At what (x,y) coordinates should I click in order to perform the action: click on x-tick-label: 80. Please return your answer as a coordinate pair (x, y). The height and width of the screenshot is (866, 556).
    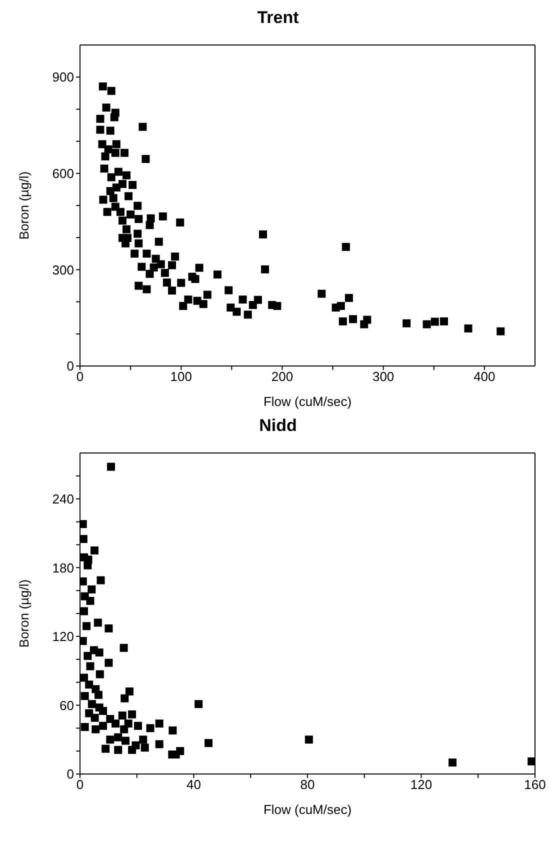
    Looking at the image, I should click on (307, 784).